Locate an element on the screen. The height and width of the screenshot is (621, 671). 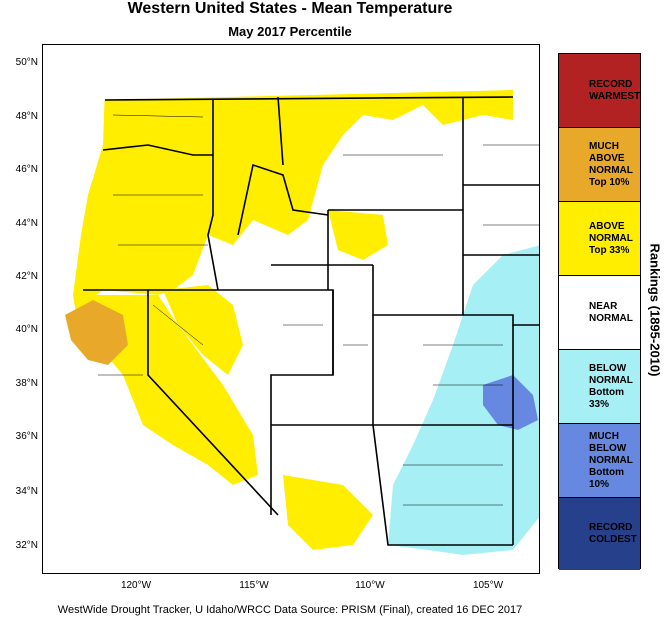
legend-item-record-coldest: RECORD COLDEST is located at coordinates (599, 534).